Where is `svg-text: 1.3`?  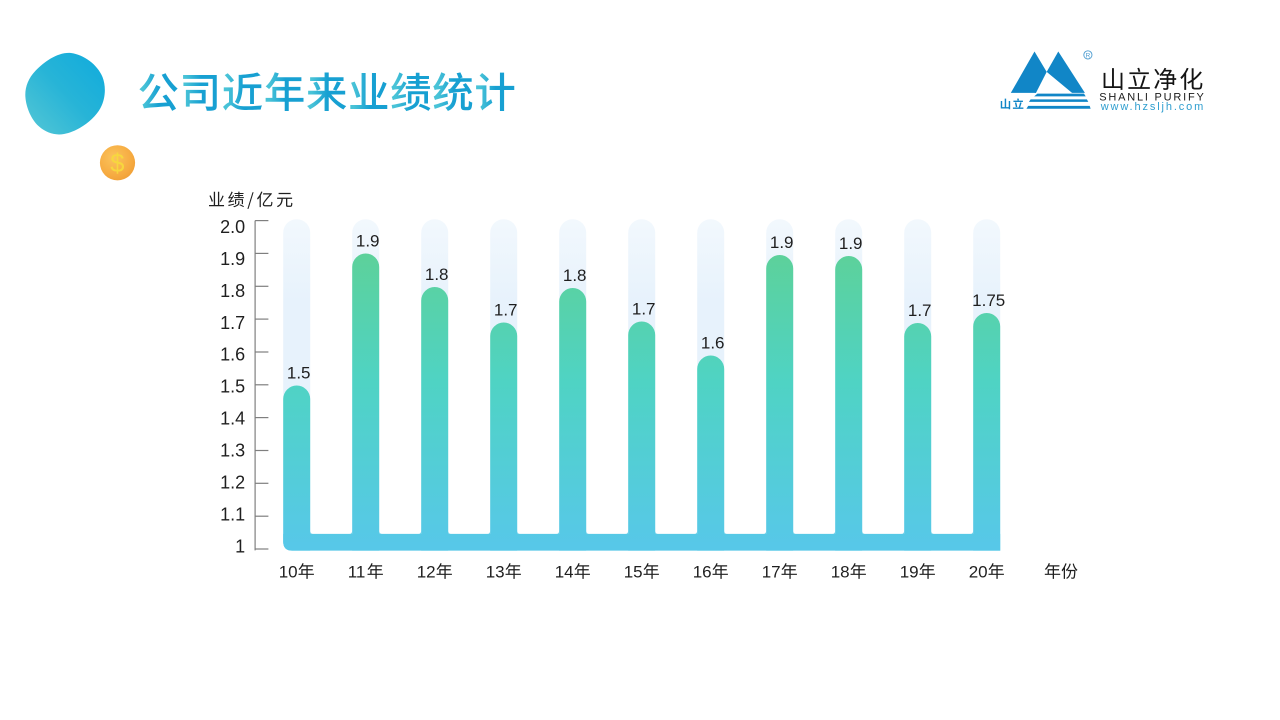
svg-text: 1.3 is located at coordinates (232, 451).